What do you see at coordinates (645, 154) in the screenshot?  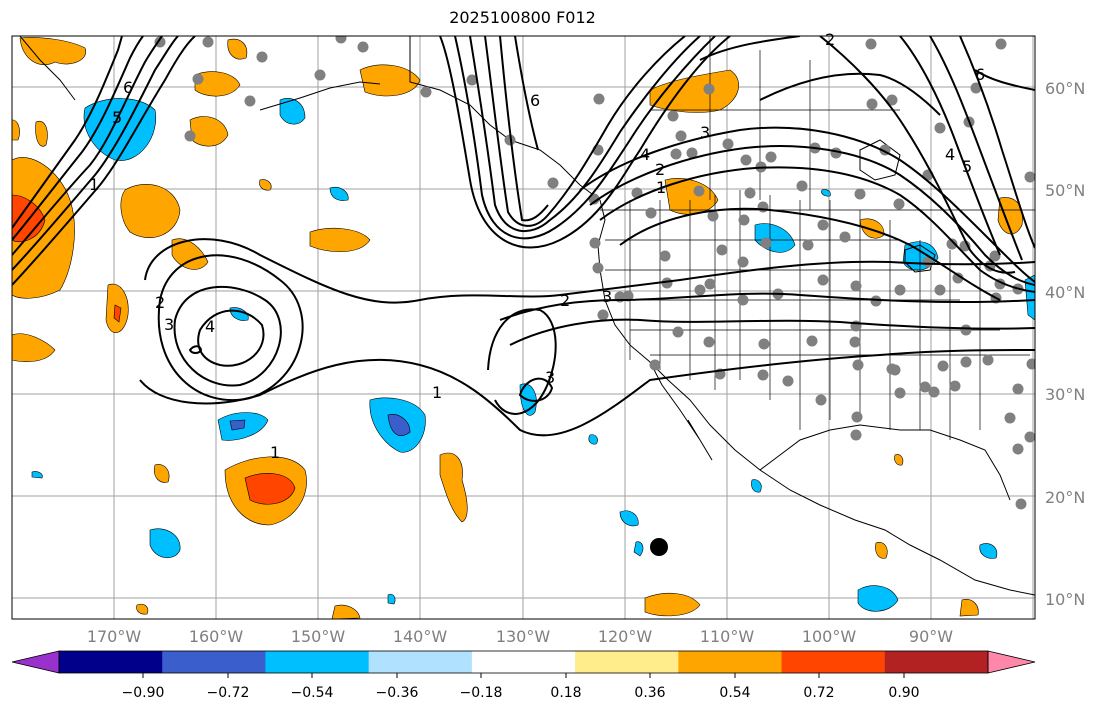 I see `contour-label: 4` at bounding box center [645, 154].